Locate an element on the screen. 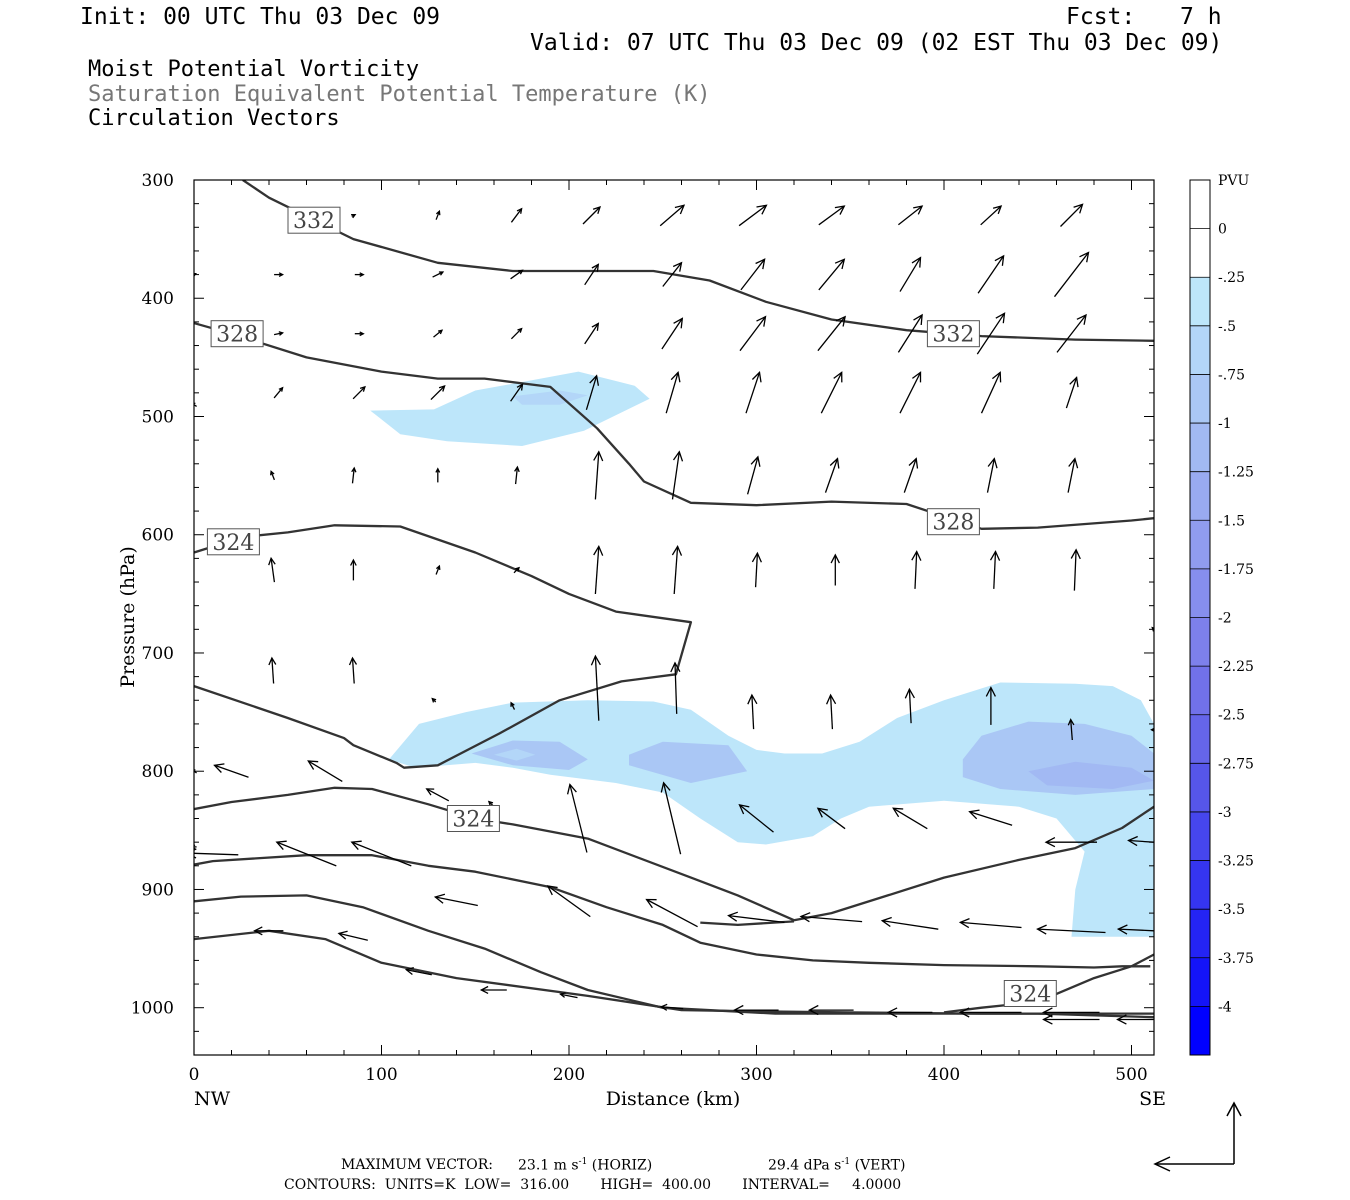 The width and height of the screenshot is (1350, 1200). x-tick-label: 200 is located at coordinates (569, 1075).